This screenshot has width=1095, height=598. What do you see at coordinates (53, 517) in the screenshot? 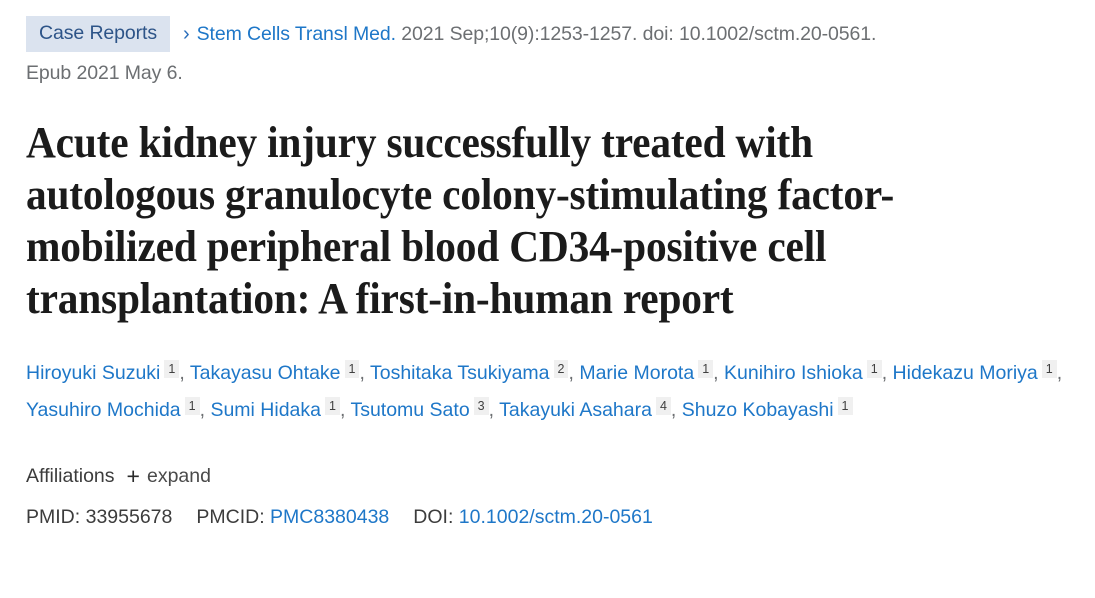
I see `identifier-label: PMID:` at bounding box center [53, 517].